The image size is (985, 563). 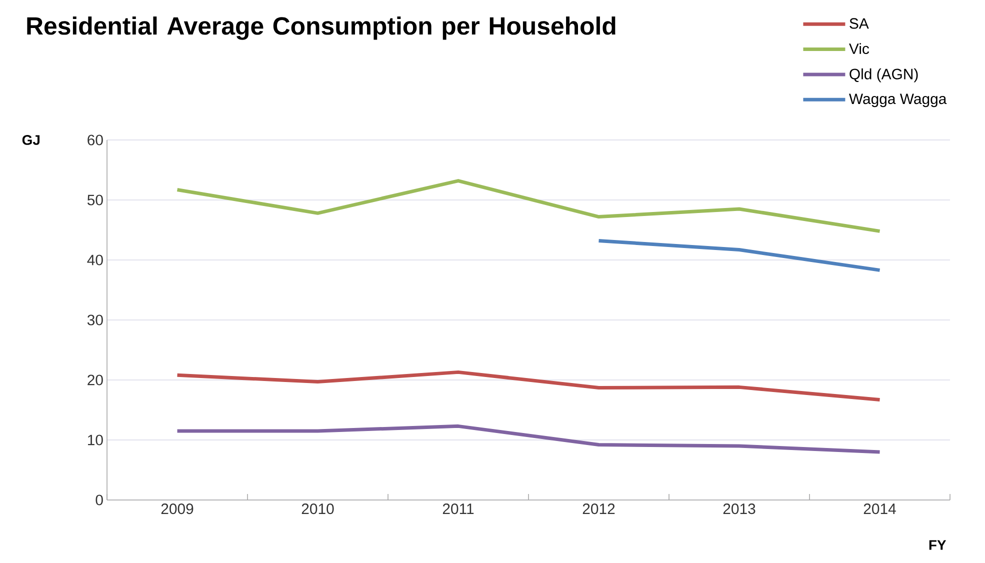 What do you see at coordinates (318, 509) in the screenshot?
I see `x-tick-label: 2010` at bounding box center [318, 509].